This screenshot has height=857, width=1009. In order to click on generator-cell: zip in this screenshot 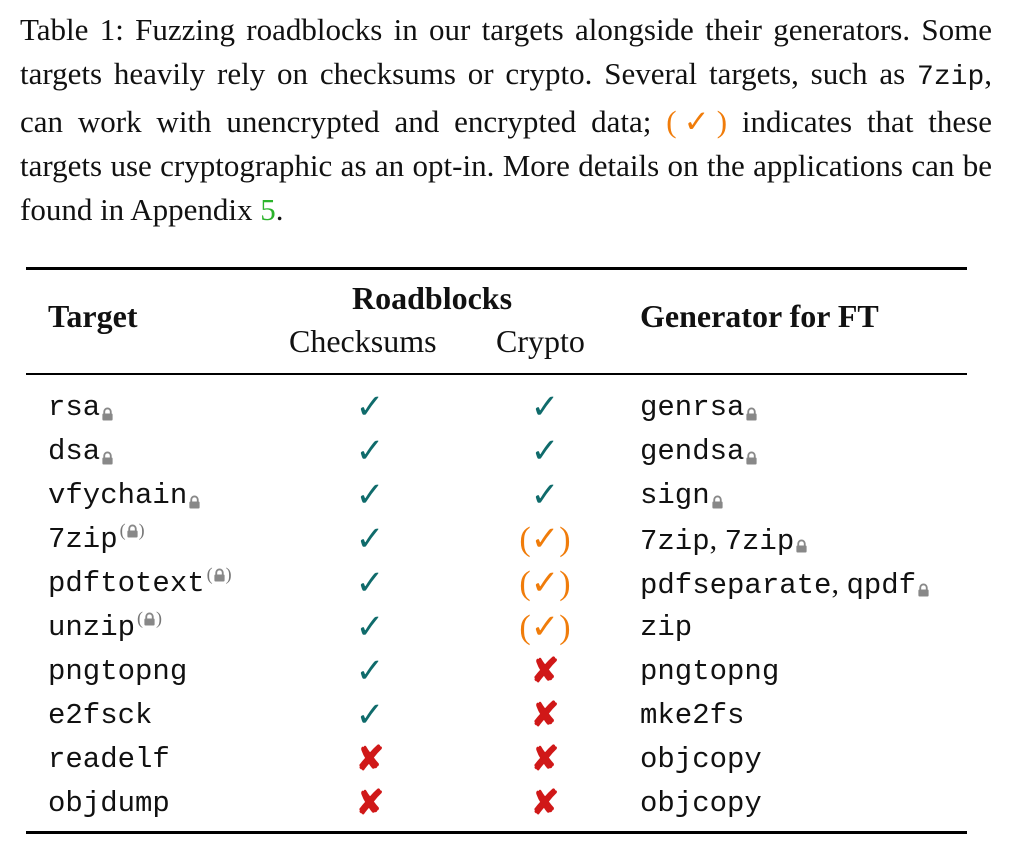, I will do `click(666, 628)`.